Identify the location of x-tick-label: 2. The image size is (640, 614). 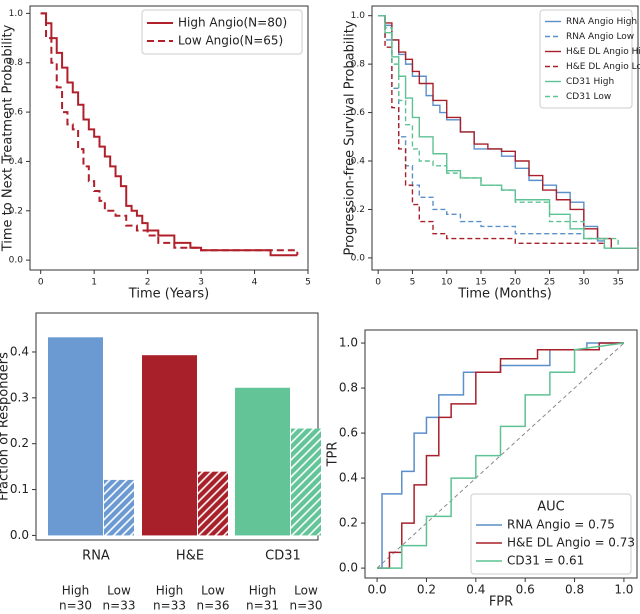
(148, 283).